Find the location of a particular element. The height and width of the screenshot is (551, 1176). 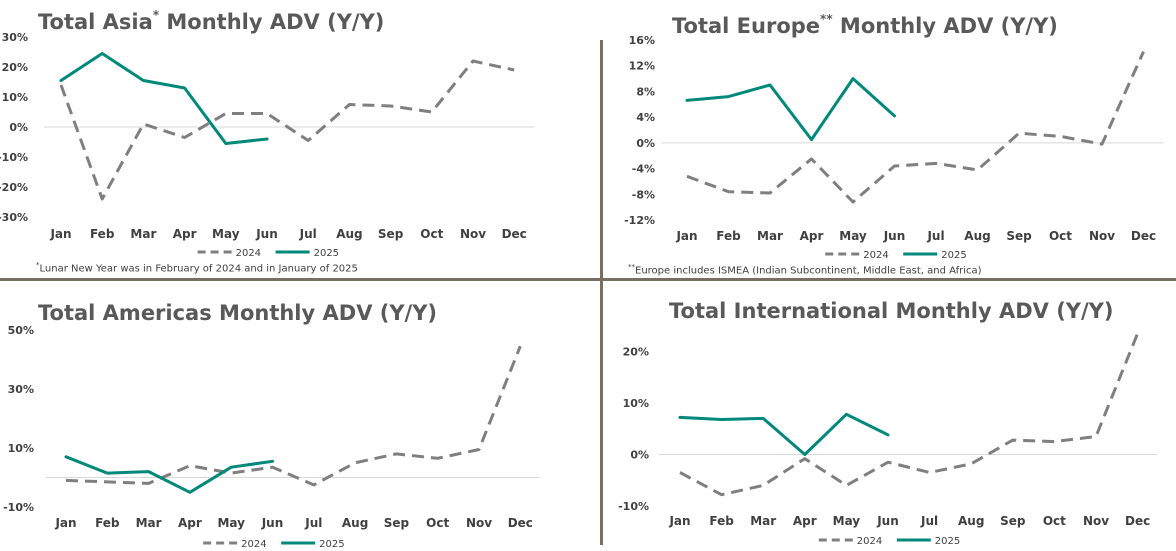

horizontal-divider is located at coordinates (588, 279).